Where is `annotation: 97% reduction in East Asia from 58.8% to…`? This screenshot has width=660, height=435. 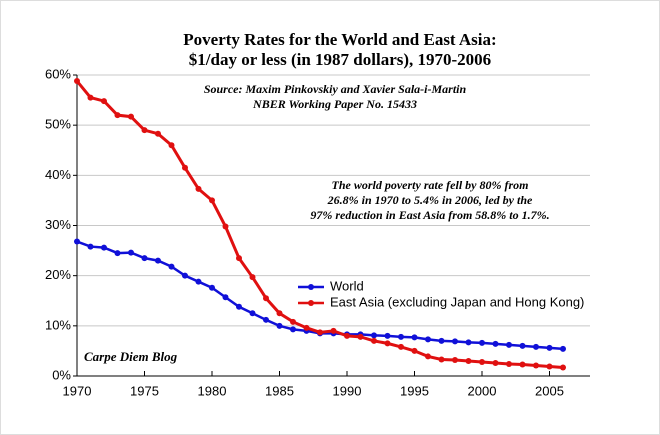
annotation: 97% reduction in East Asia from 58.8% to… is located at coordinates (429, 215).